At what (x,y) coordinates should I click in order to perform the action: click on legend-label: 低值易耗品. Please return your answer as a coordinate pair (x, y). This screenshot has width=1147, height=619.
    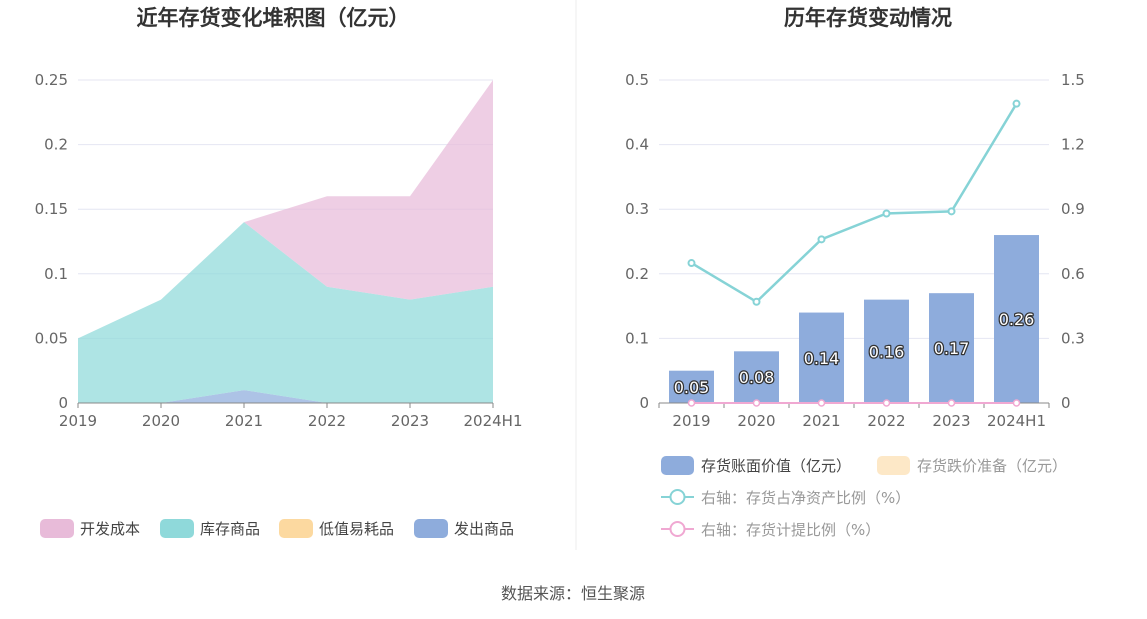
    Looking at the image, I should click on (356, 529).